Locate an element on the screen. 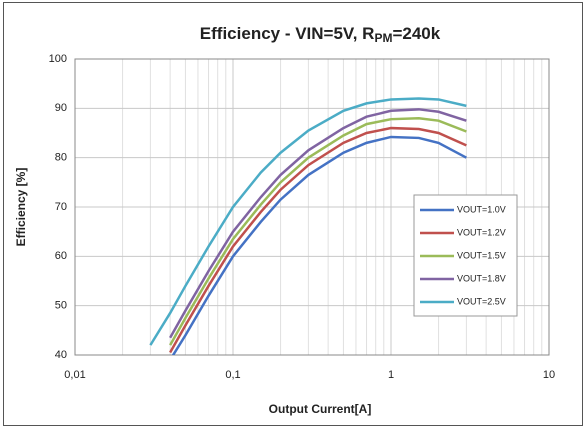 The image size is (586, 428). legend-label: VOUT=2.5V is located at coordinates (481, 301).